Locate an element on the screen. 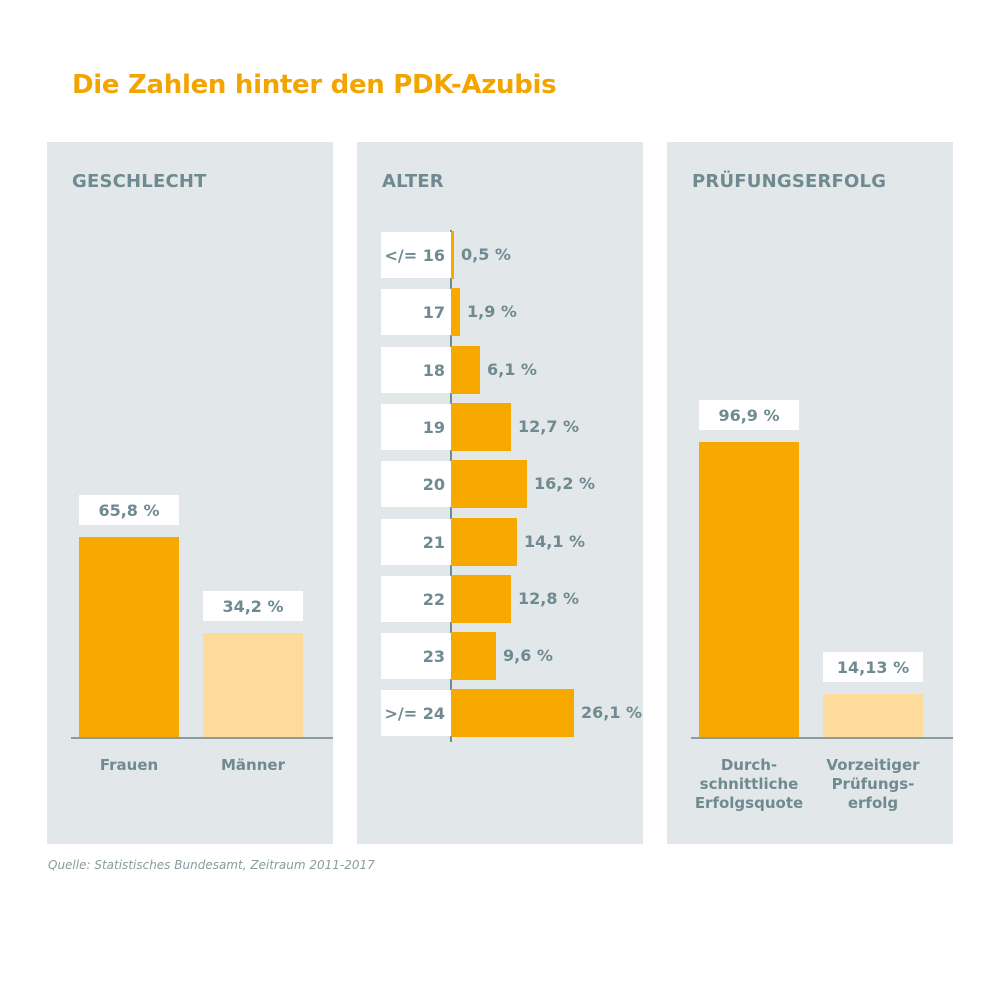 This screenshot has height=1000, width=1000. age-value-label-5: 16,2 % is located at coordinates (565, 483).